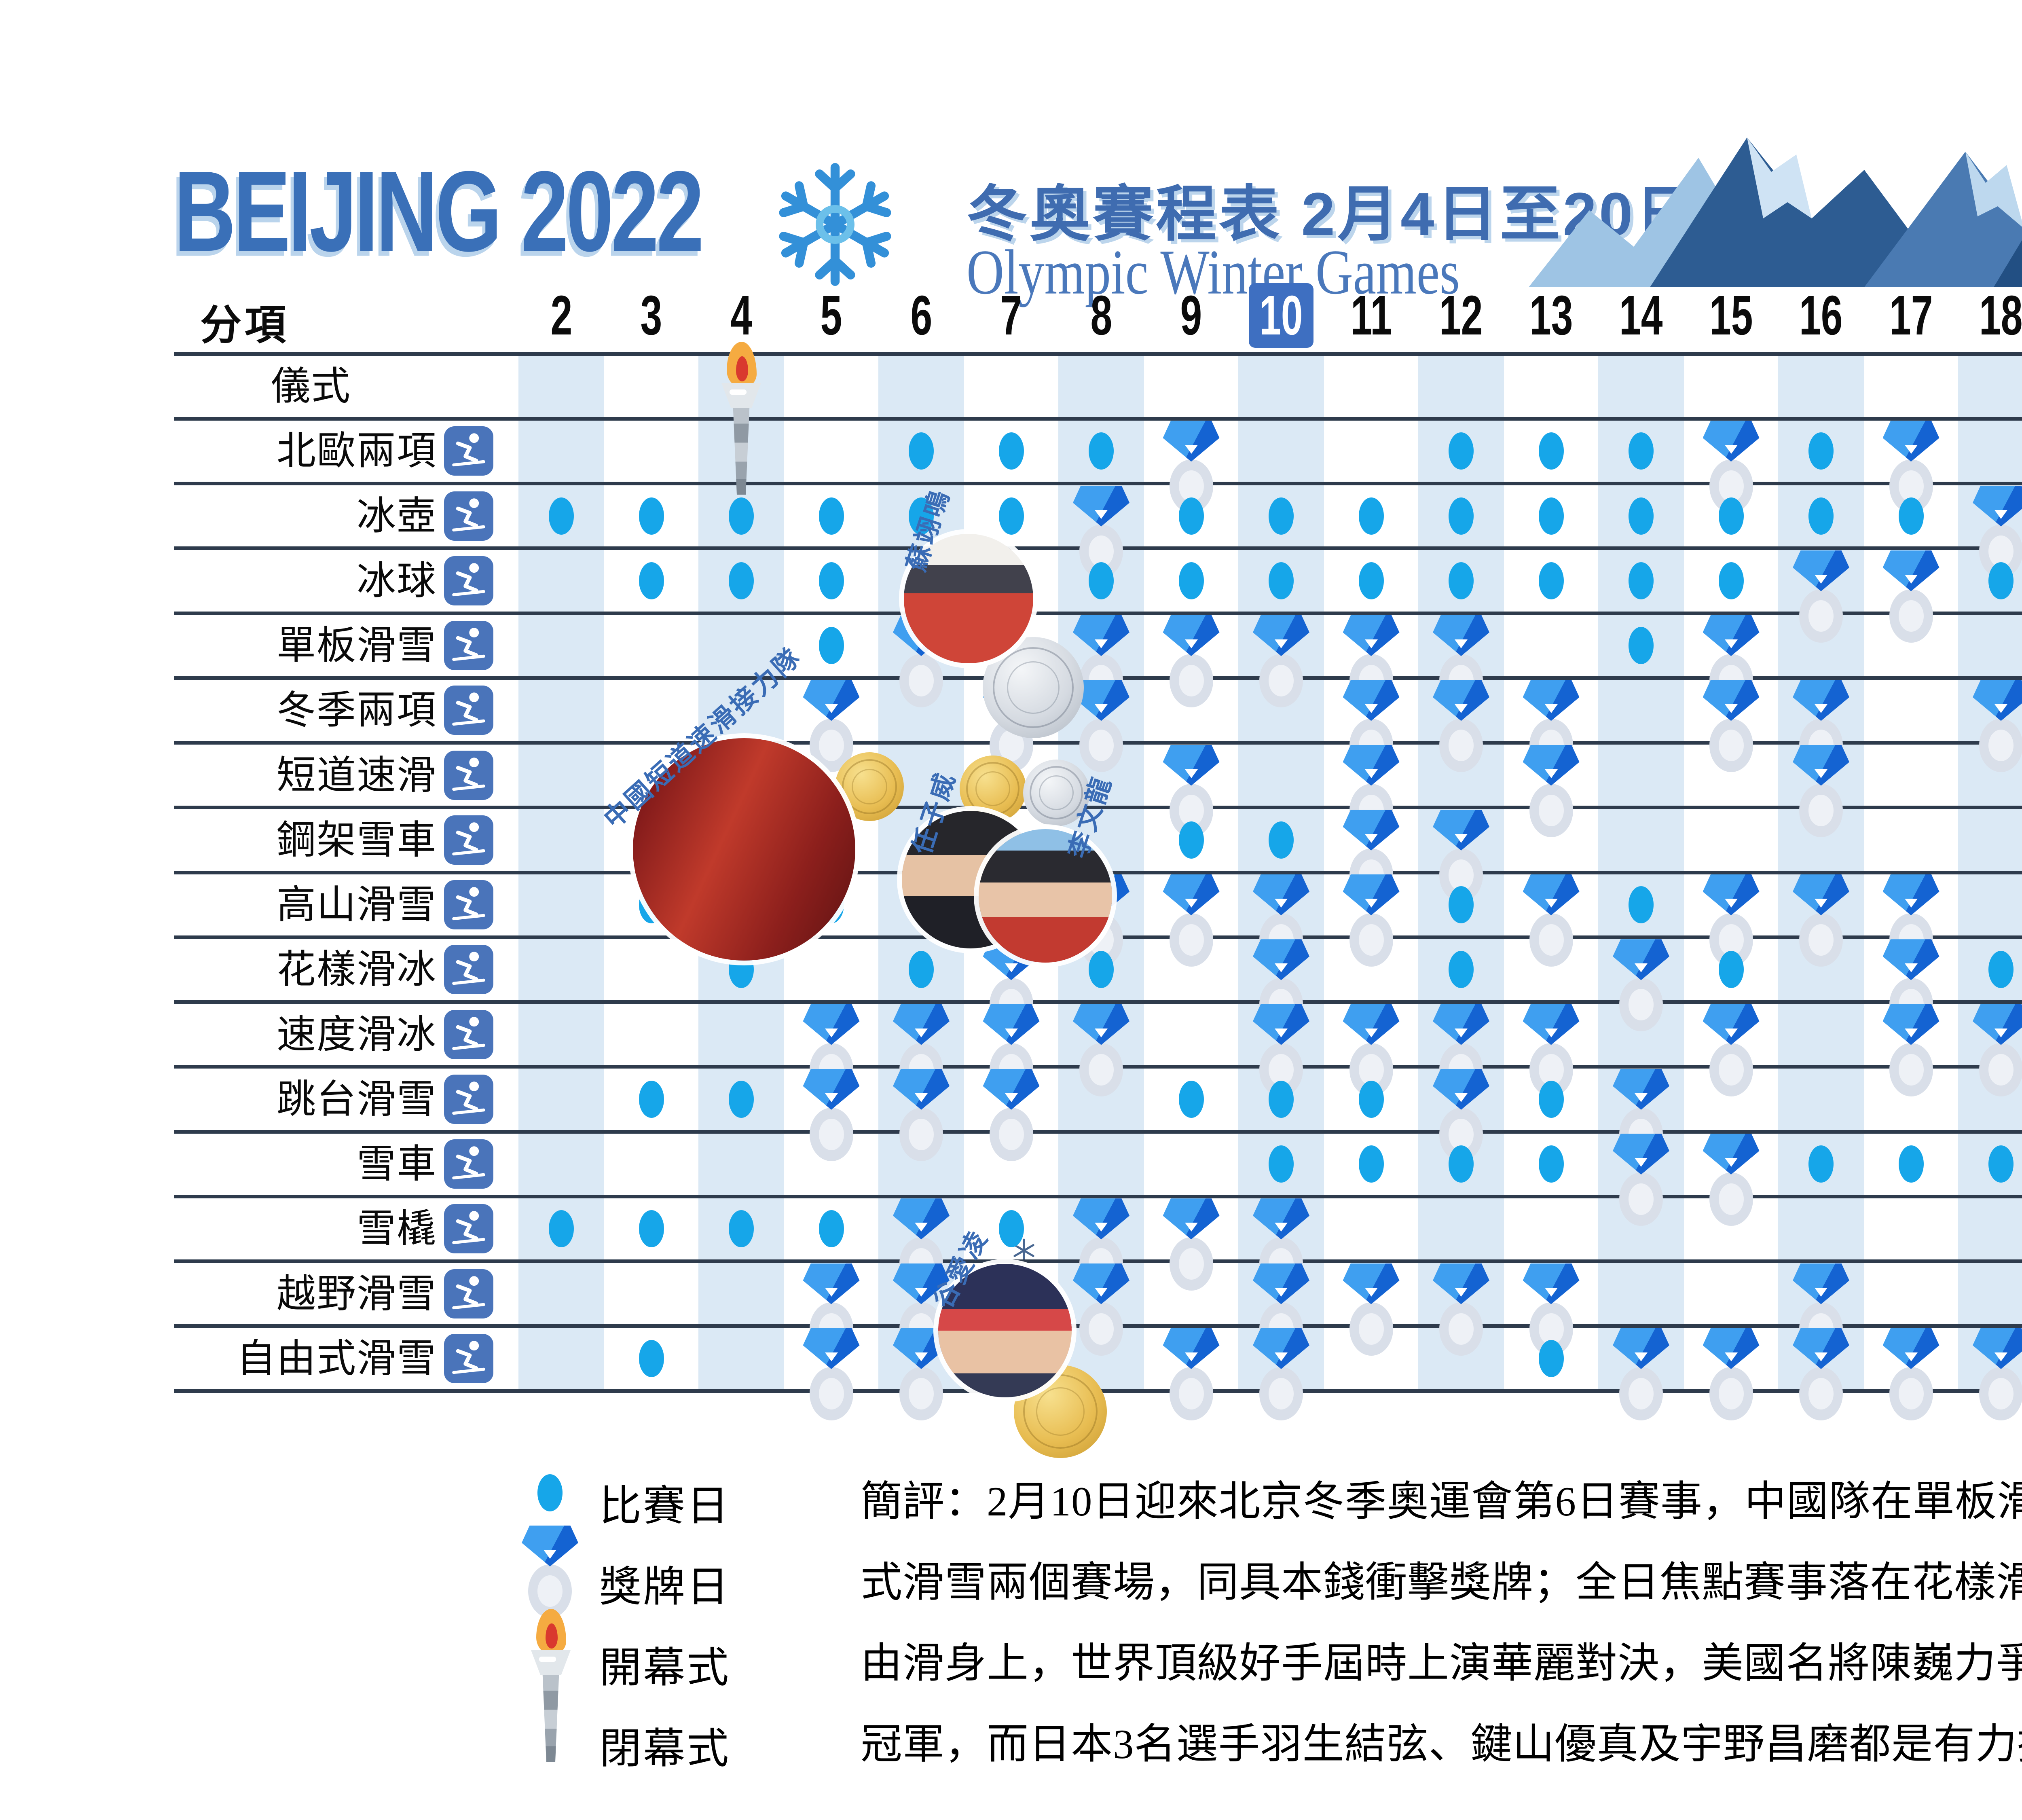 The width and height of the screenshot is (2022, 1820). I want to click on day-header-10: 10, so click(1281, 315).